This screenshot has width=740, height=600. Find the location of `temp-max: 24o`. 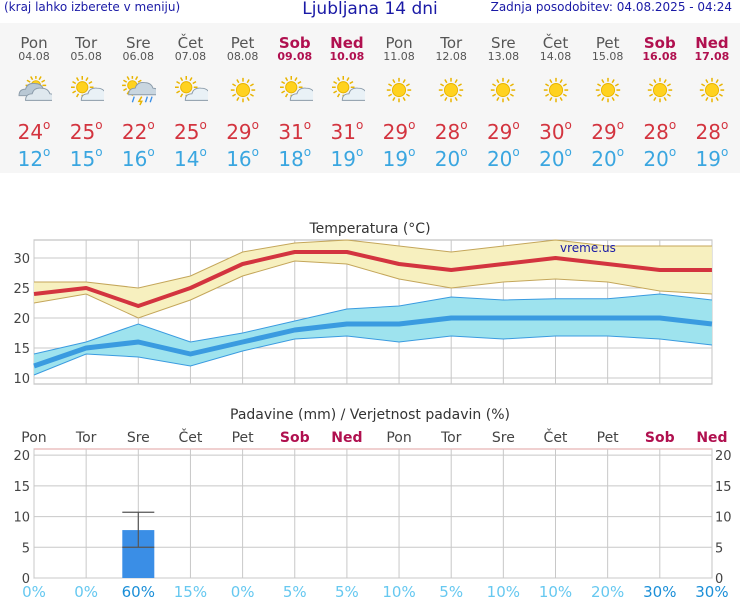

temp-max: 24o is located at coordinates (34, 131).